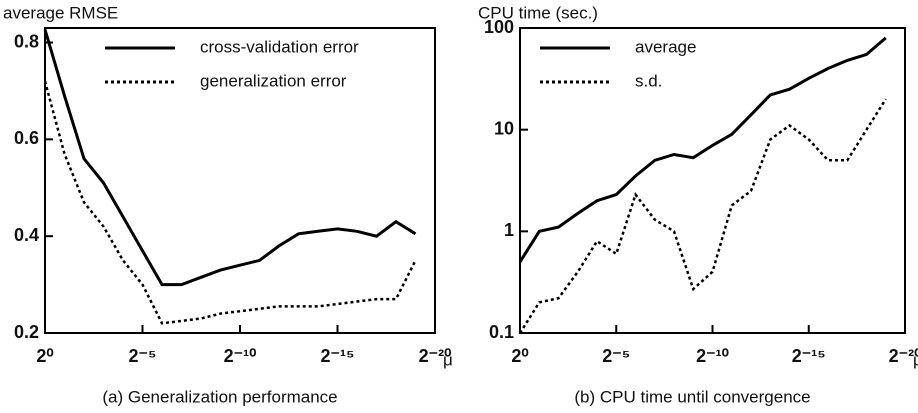 The height and width of the screenshot is (413, 918). What do you see at coordinates (219, 396) in the screenshot?
I see `caption: (a) Generalization performance` at bounding box center [219, 396].